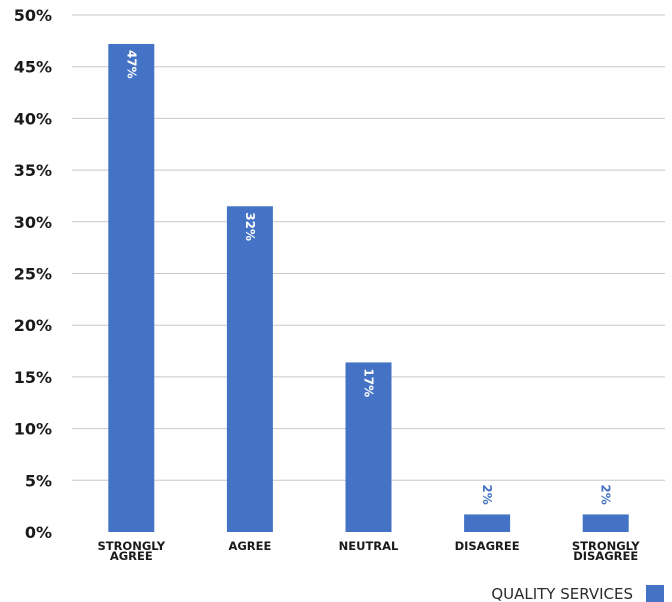 Image resolution: width=672 pixels, height=602 pixels. Describe the element at coordinates (33, 429) in the screenshot. I see `y-tick-label: 10%` at that location.